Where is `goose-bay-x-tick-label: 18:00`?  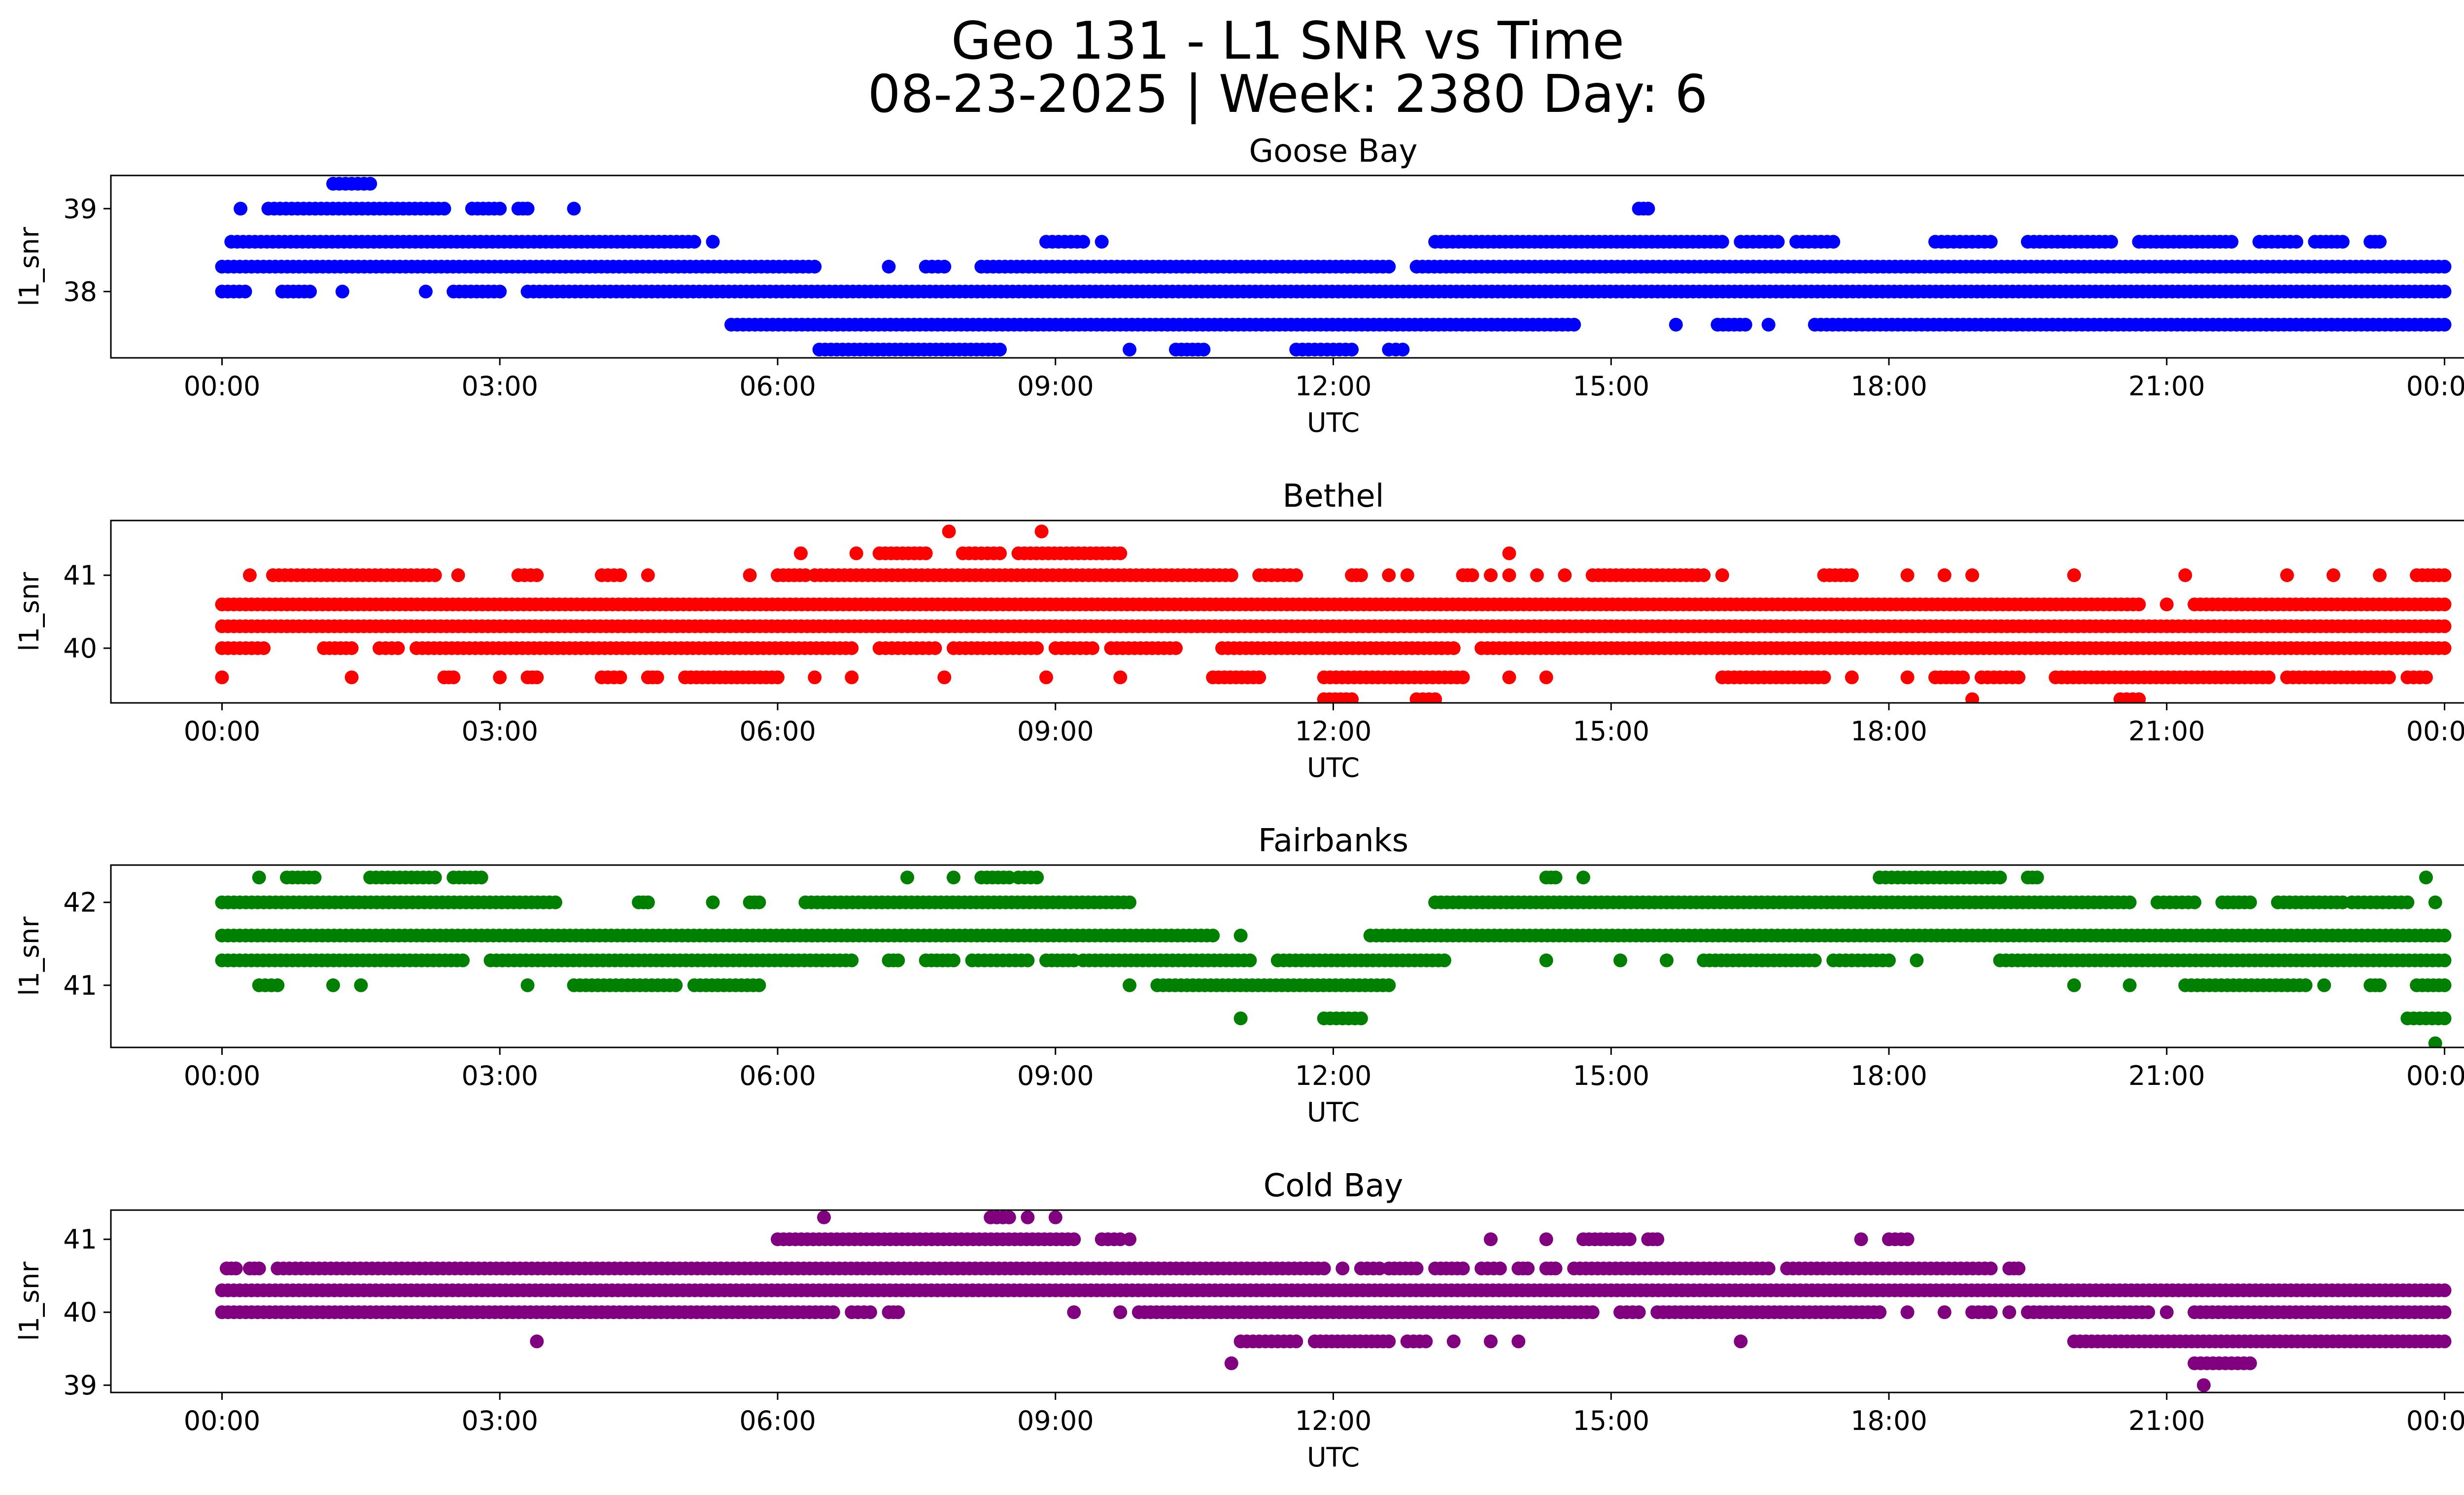 goose-bay-x-tick-label: 18:00 is located at coordinates (1888, 386).